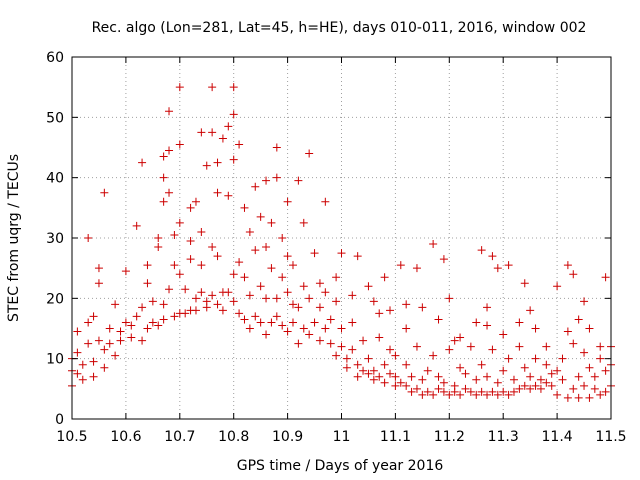  What do you see at coordinates (55, 58) in the screenshot?
I see `y-tick-label: 60` at bounding box center [55, 58].